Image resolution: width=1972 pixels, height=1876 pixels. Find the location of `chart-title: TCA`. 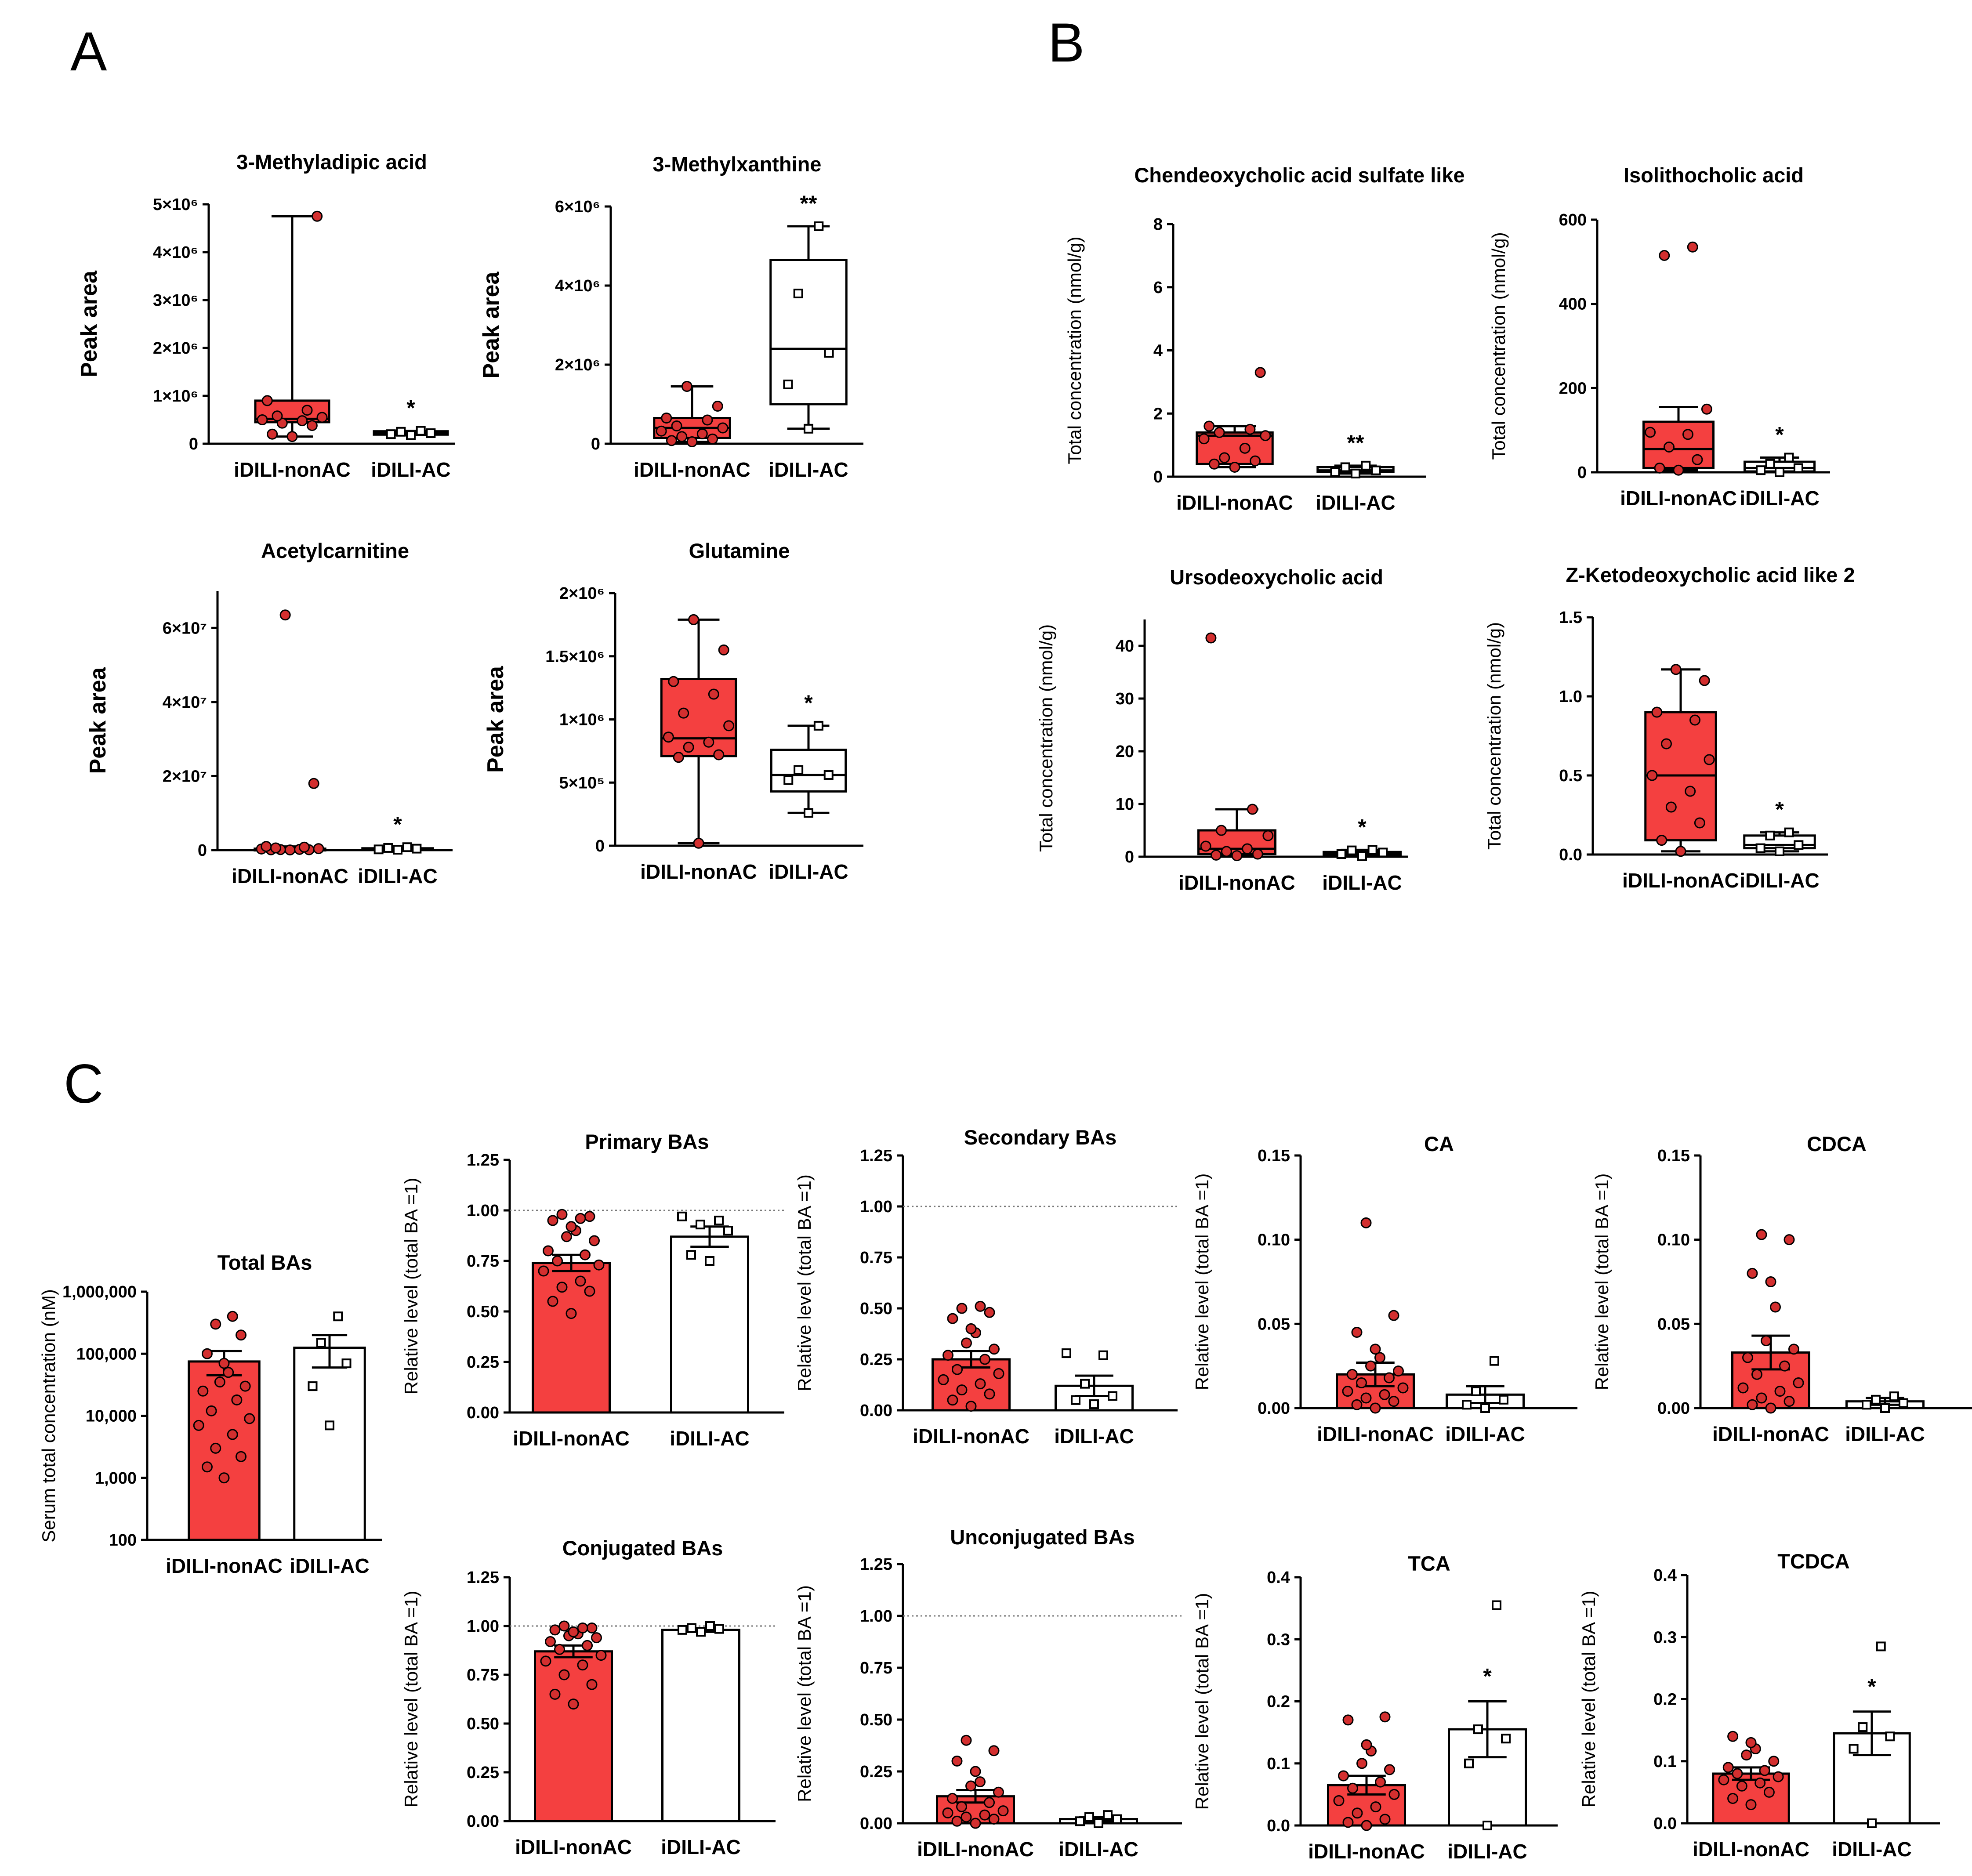

chart-title: TCA is located at coordinates (1429, 1563).